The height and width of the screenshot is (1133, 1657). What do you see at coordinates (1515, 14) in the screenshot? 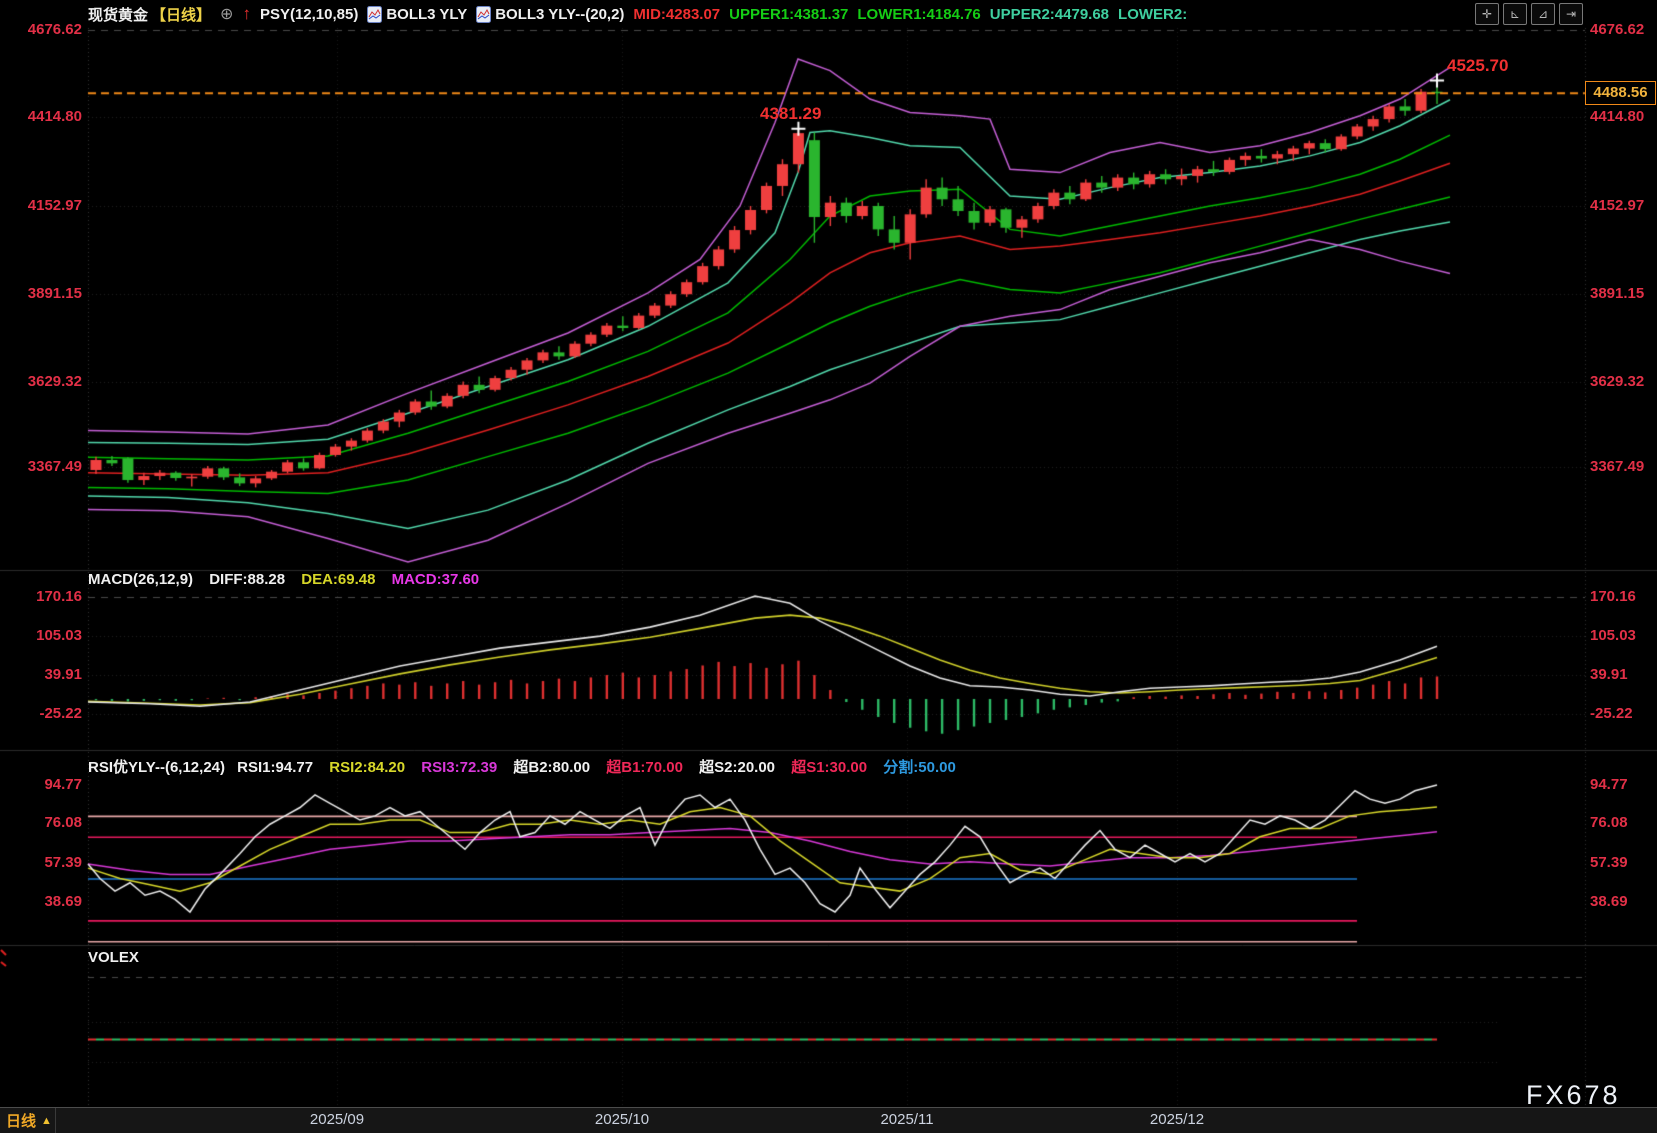
I see `axis-zoom-icon: ⊾` at bounding box center [1515, 14].